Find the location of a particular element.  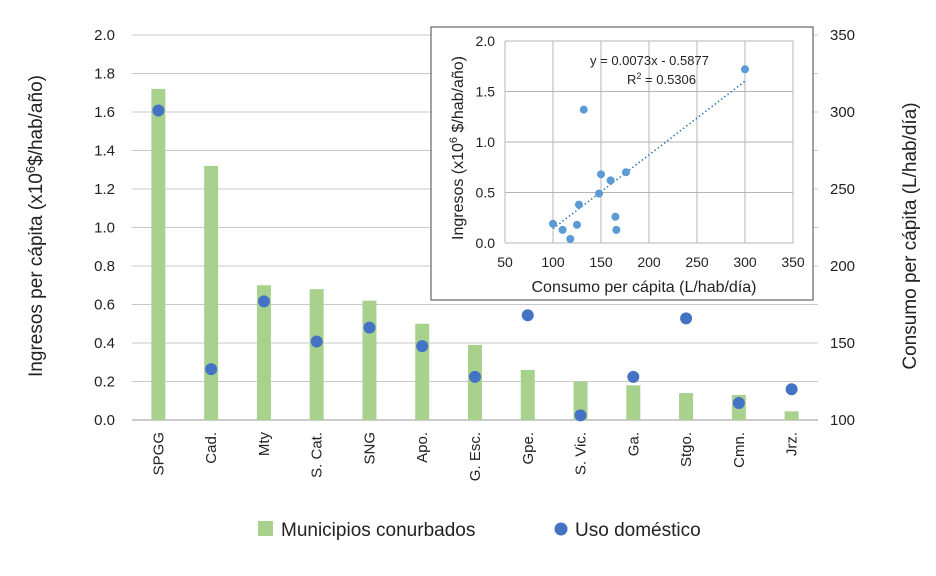

category-label: G. Esc. is located at coordinates (475, 456).